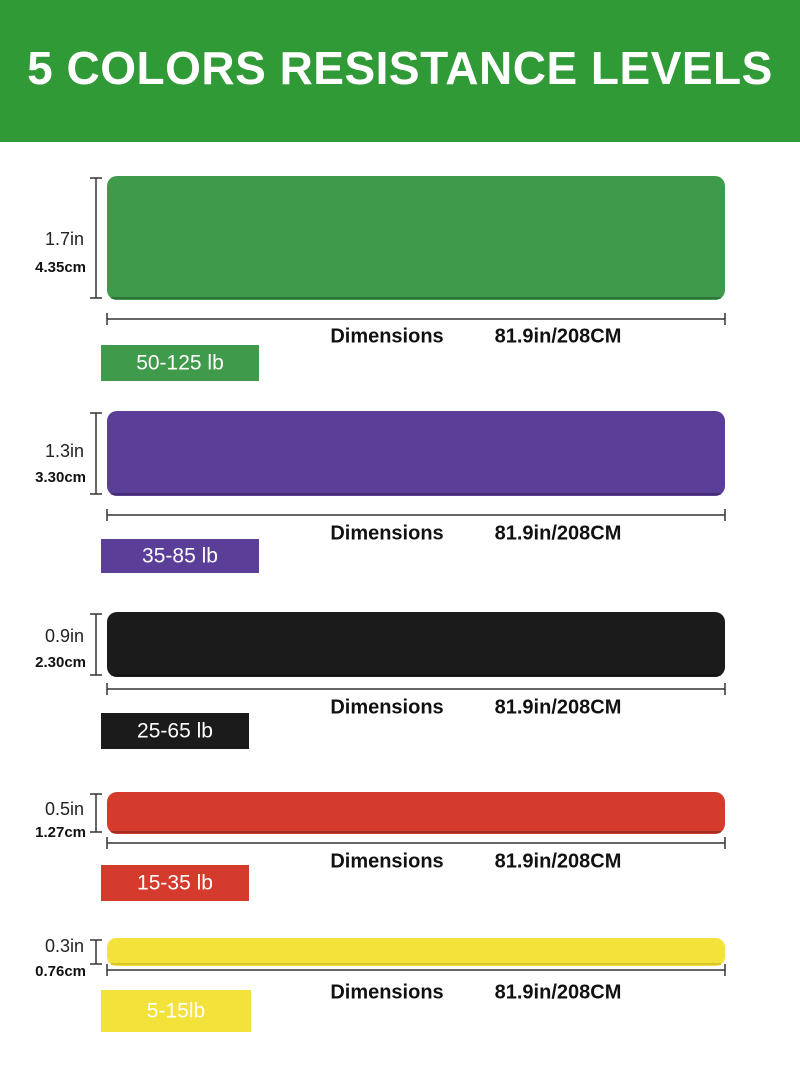 The width and height of the screenshot is (800, 1092). What do you see at coordinates (60, 267) in the screenshot?
I see `width-cm: 4.35cm` at bounding box center [60, 267].